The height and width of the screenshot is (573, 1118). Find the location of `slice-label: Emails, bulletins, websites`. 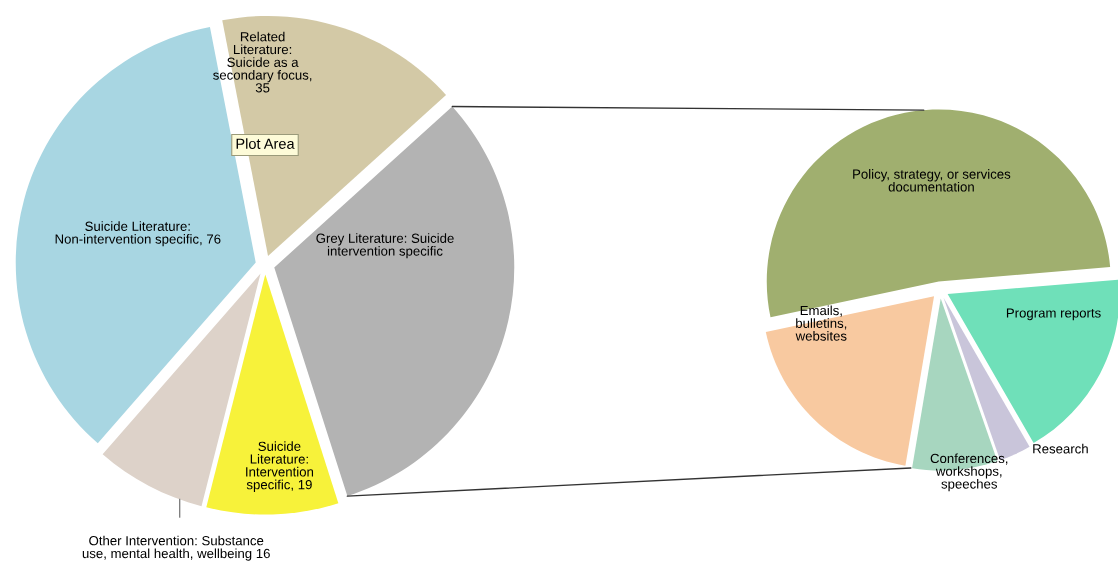

slice-label: Emails, bulletins, websites is located at coordinates (821, 323).